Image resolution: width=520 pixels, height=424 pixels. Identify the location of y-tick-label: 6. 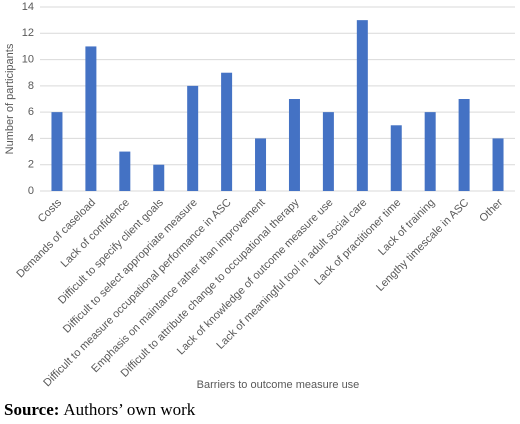
(31, 112).